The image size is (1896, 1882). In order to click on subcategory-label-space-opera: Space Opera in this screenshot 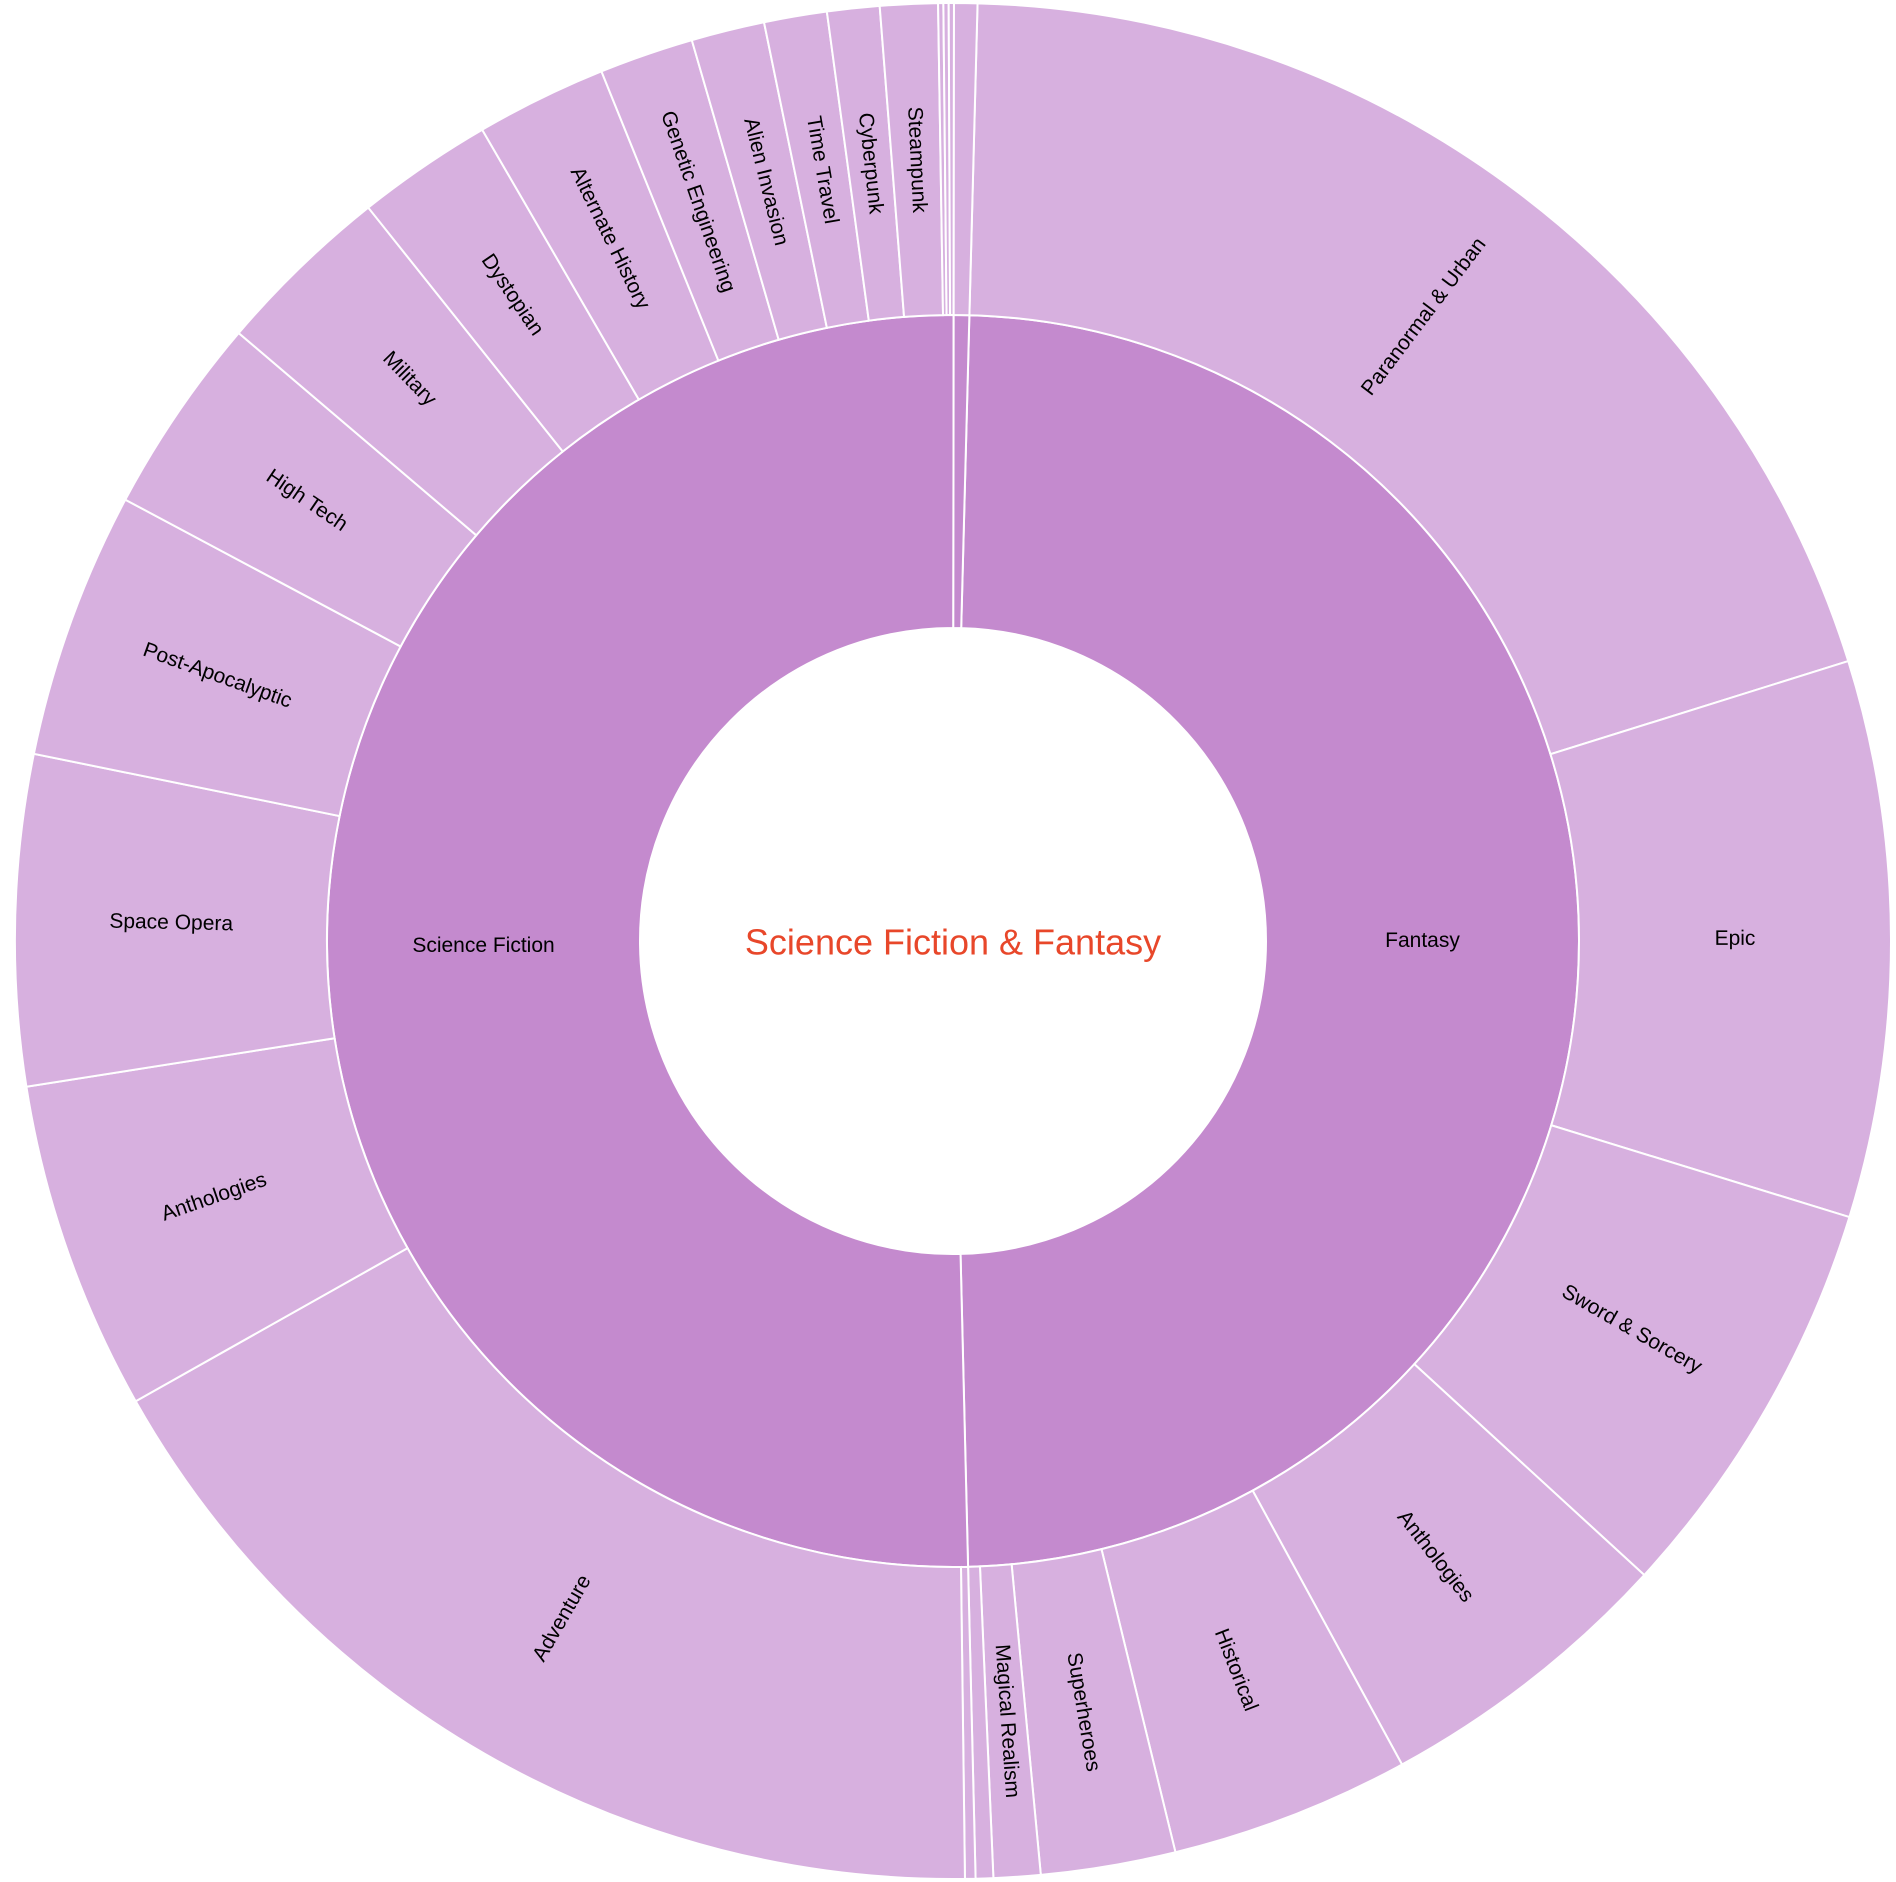, I will do `click(171, 923)`.